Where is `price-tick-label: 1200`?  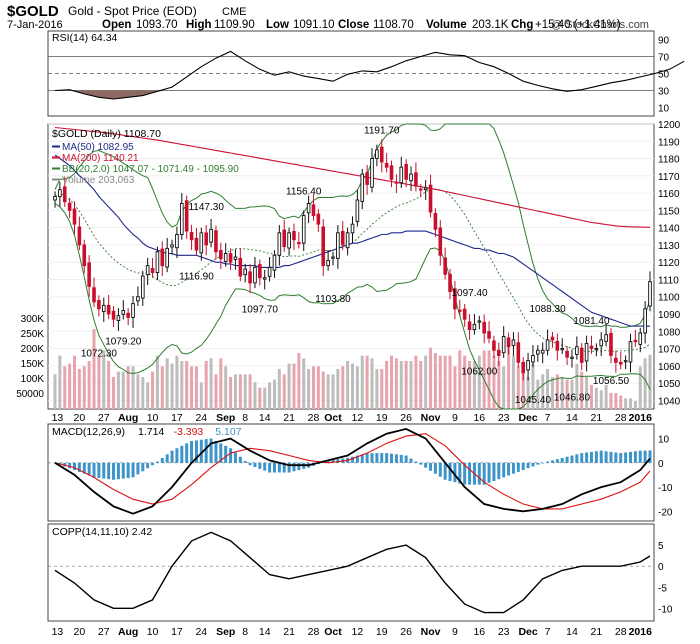
price-tick-label: 1200 is located at coordinates (669, 125).